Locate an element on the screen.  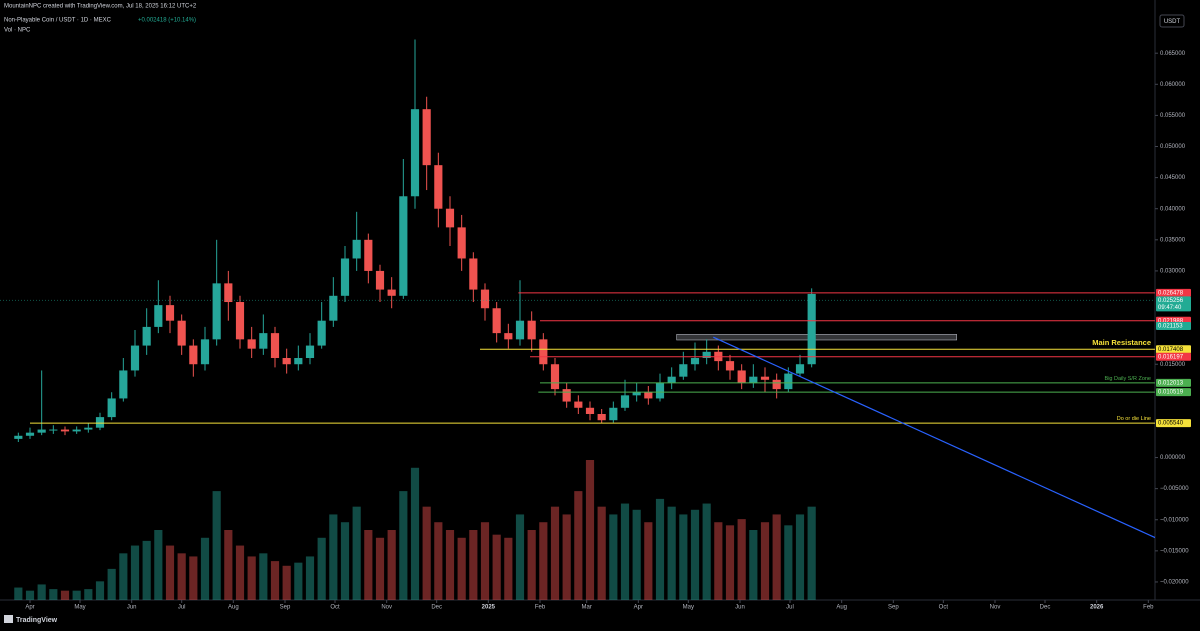
zone is located at coordinates (816, 337).